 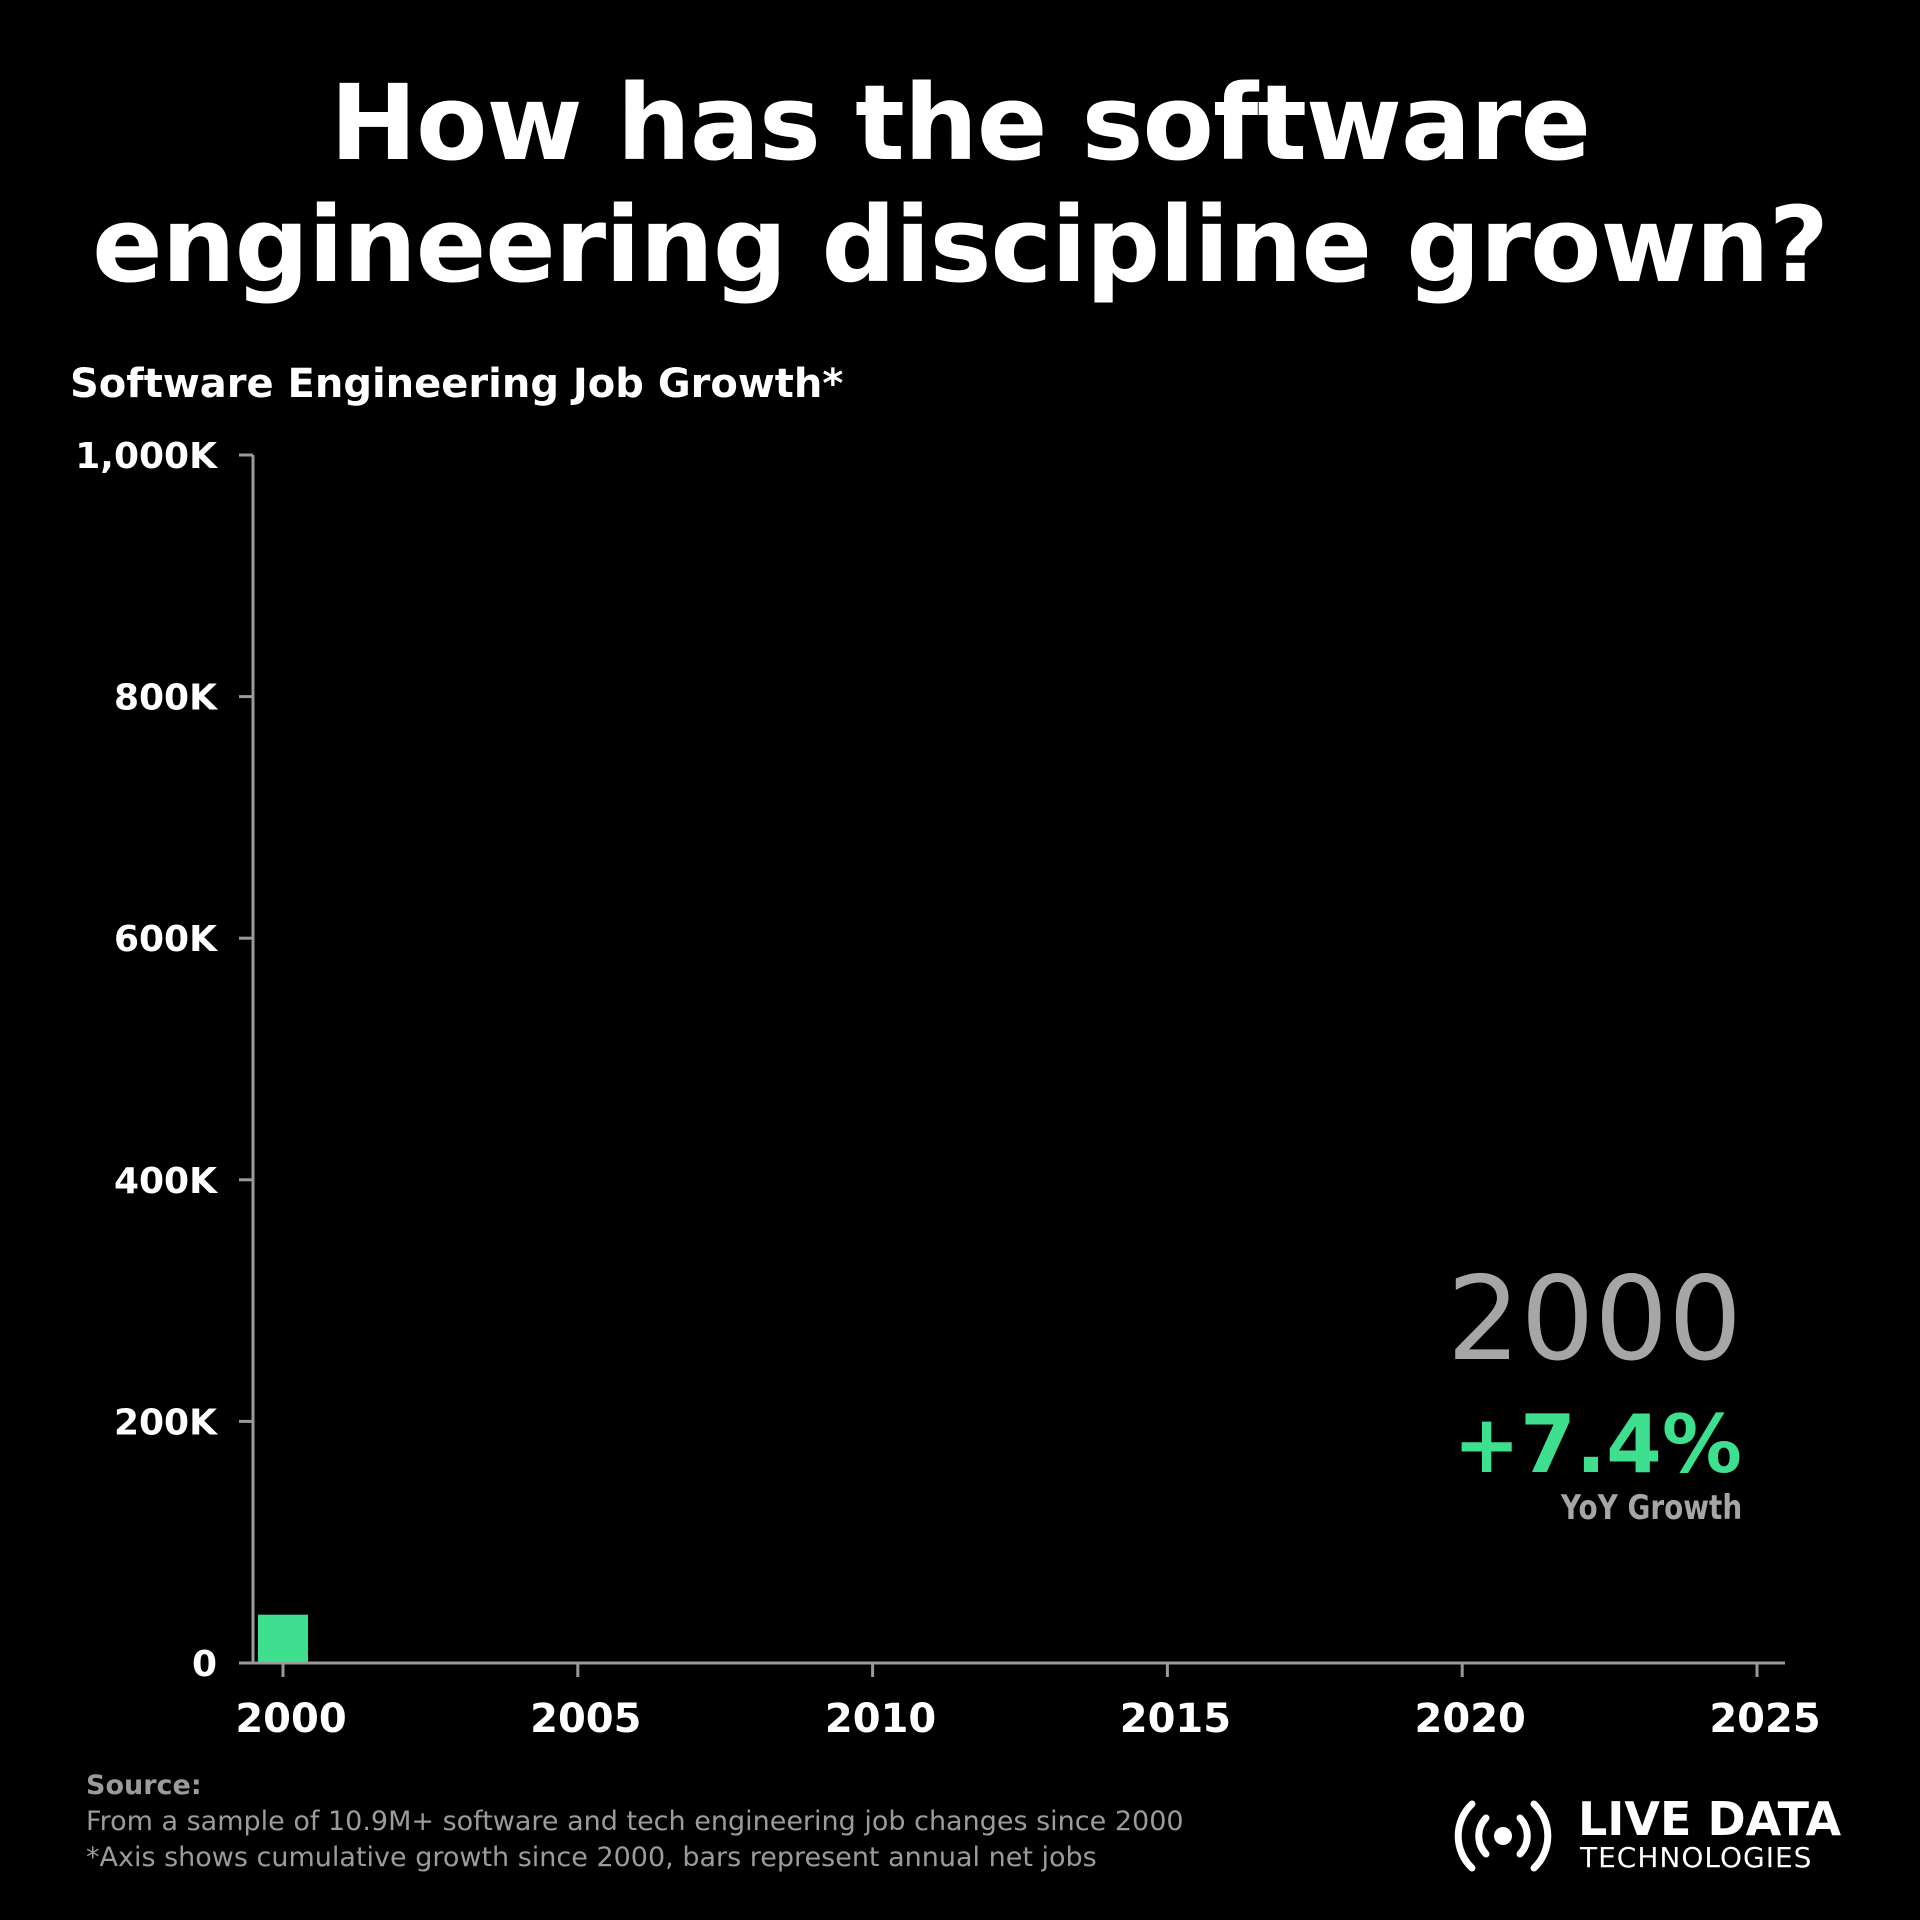 I want to click on x-tick-label: 2000, so click(x=290, y=1719).